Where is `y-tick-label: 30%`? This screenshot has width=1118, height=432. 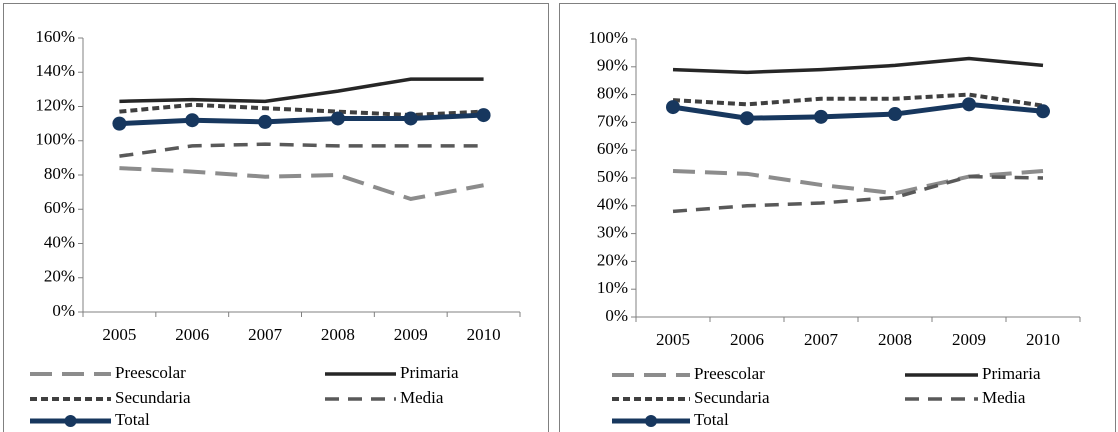
y-tick-label: 30% is located at coordinates (612, 232).